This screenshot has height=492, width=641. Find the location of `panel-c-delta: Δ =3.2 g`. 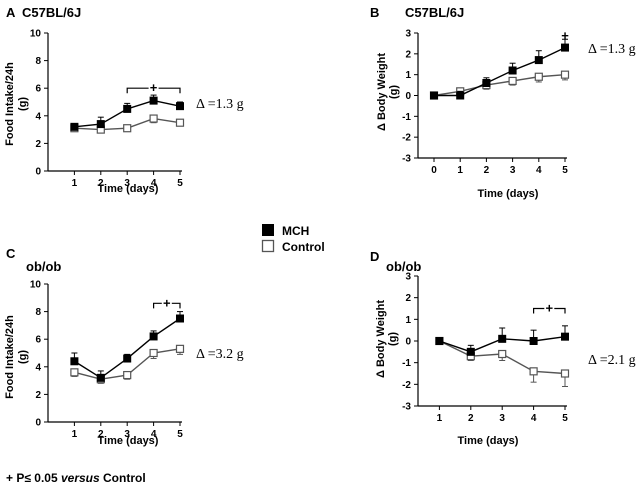

panel-c-delta: Δ =3.2 g is located at coordinates (220, 354).